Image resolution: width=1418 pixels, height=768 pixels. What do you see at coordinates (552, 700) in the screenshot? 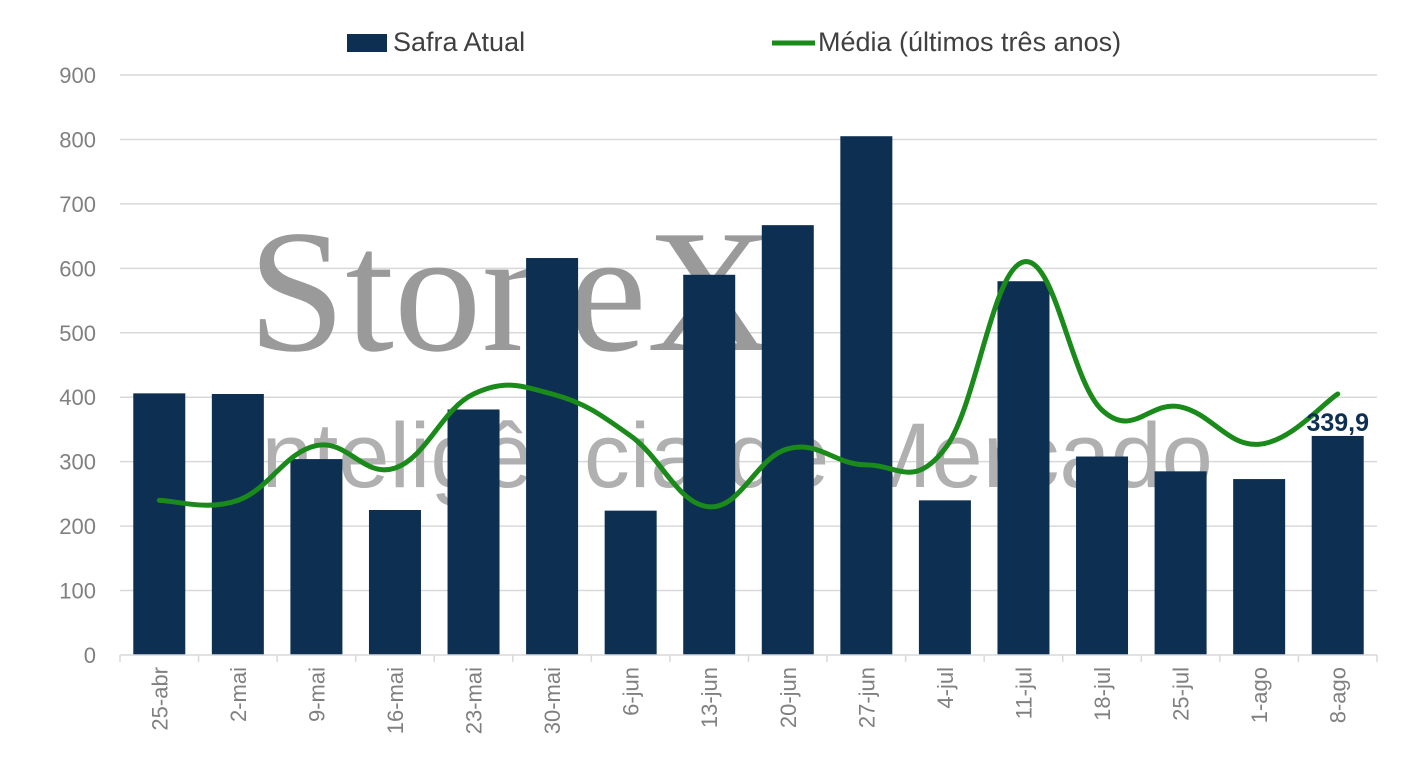
I see `x-tick-label: 30-mai` at bounding box center [552, 700].